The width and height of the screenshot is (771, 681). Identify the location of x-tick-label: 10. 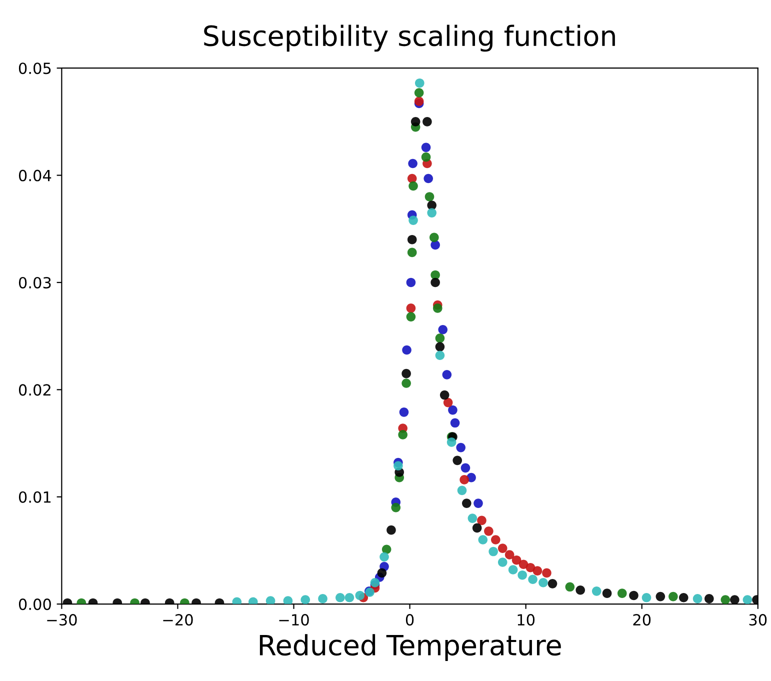
(526, 620).